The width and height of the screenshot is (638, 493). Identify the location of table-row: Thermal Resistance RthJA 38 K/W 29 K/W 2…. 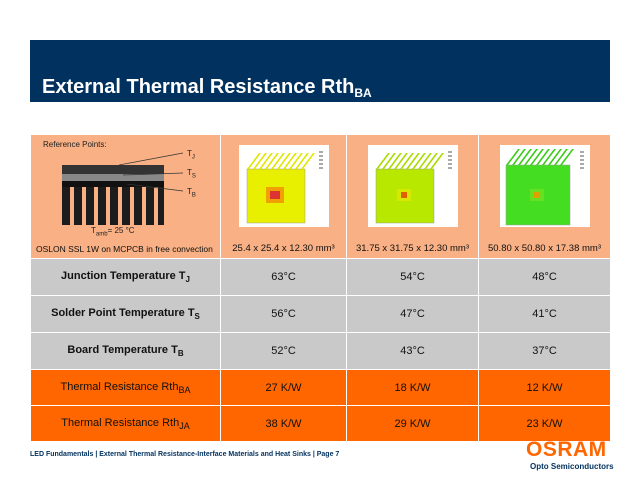
(320, 423).